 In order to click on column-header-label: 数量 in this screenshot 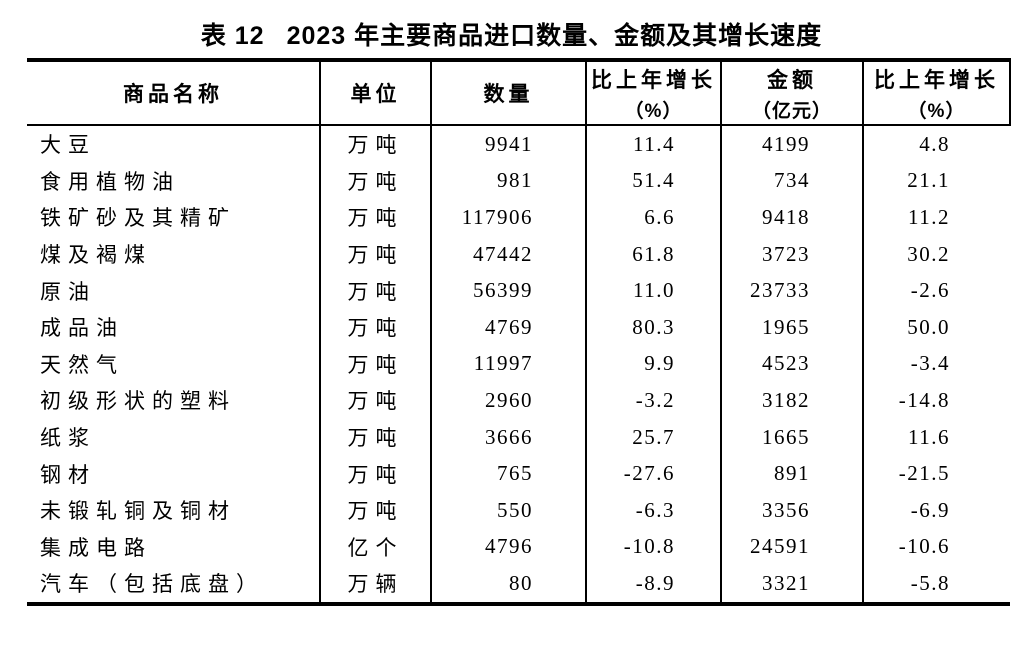, I will do `click(508, 94)`.